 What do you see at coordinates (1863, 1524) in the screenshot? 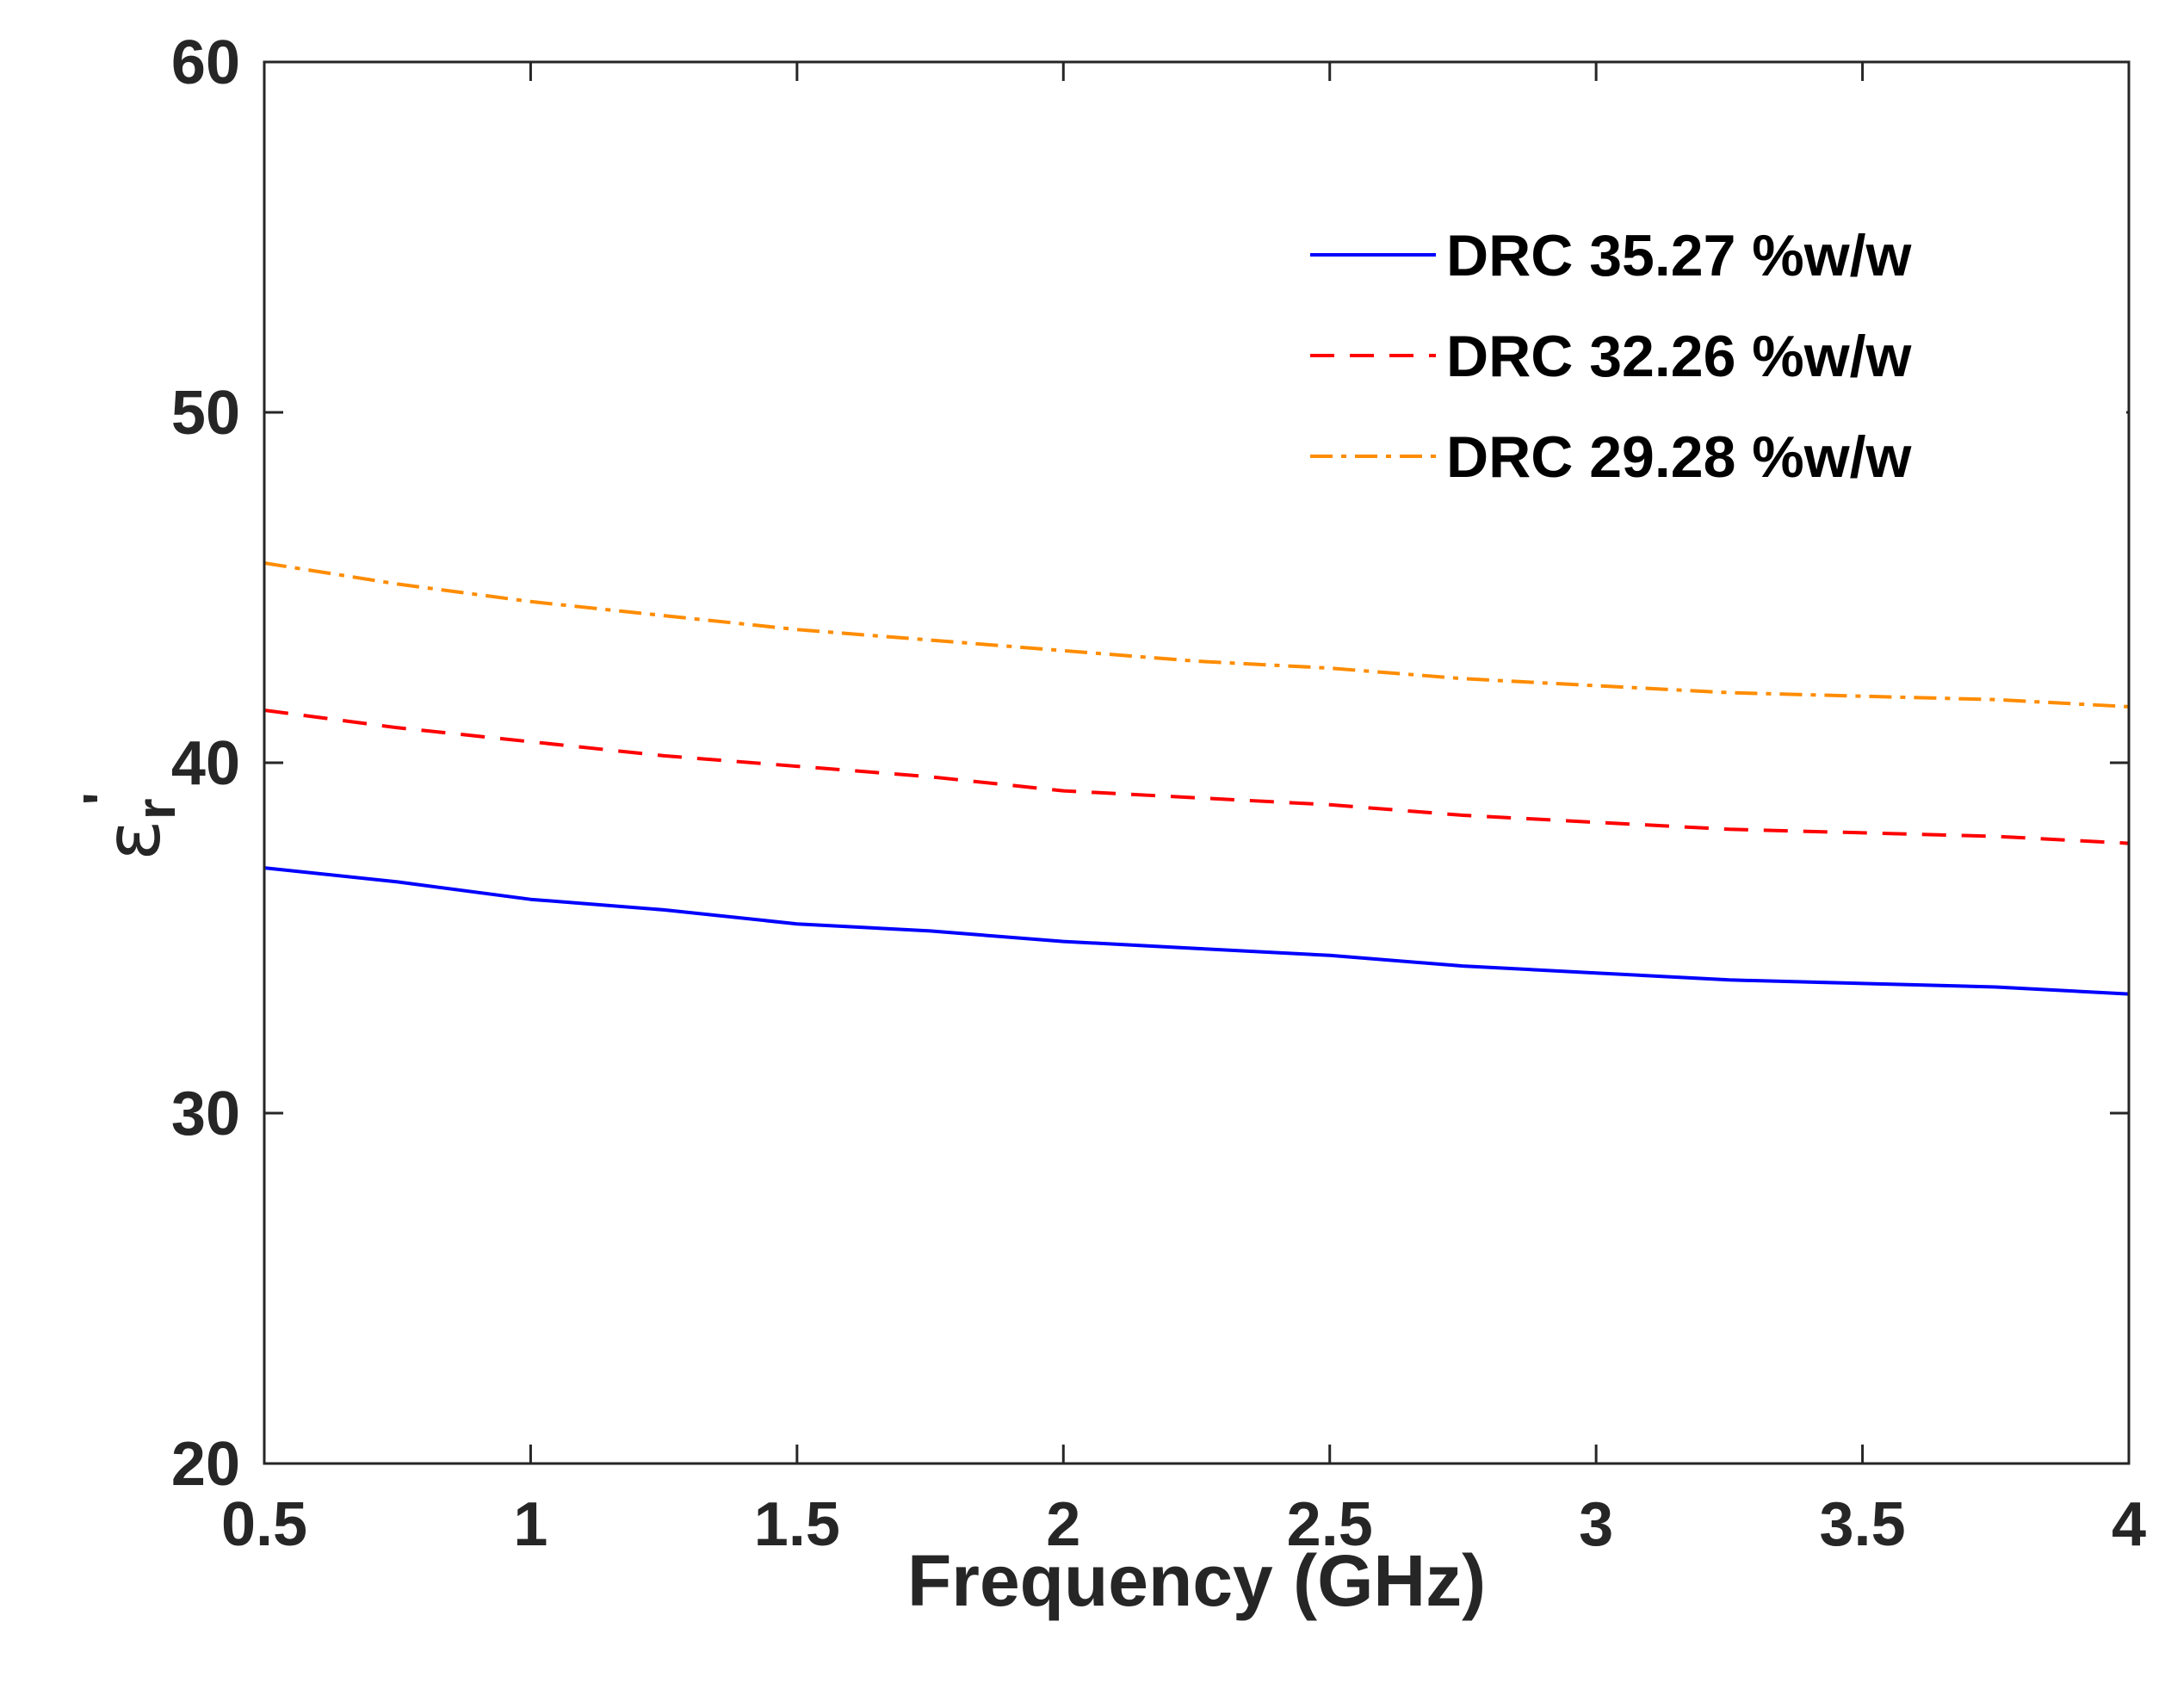
I see `x-tick-label: 3.5` at bounding box center [1863, 1524].